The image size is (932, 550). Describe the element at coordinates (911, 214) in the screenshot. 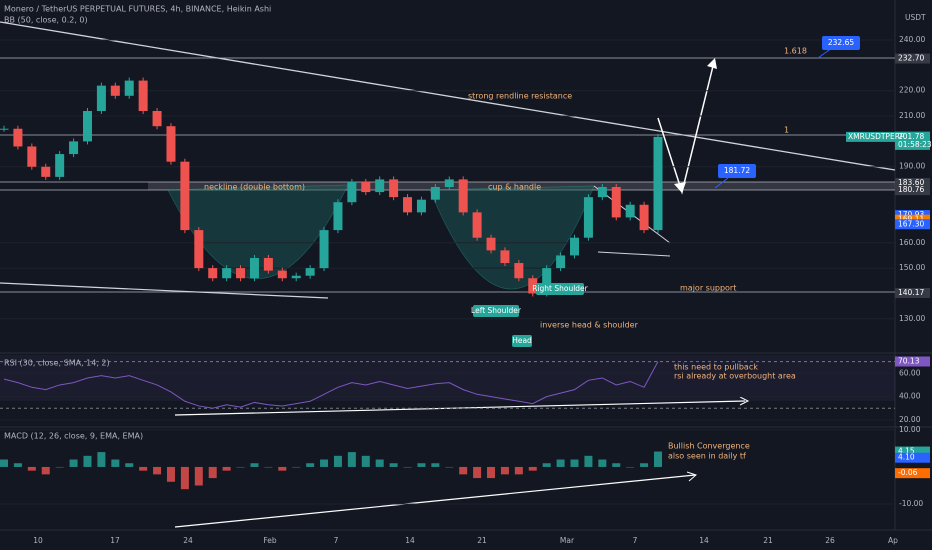

I see `price-label: 170.93` at that location.